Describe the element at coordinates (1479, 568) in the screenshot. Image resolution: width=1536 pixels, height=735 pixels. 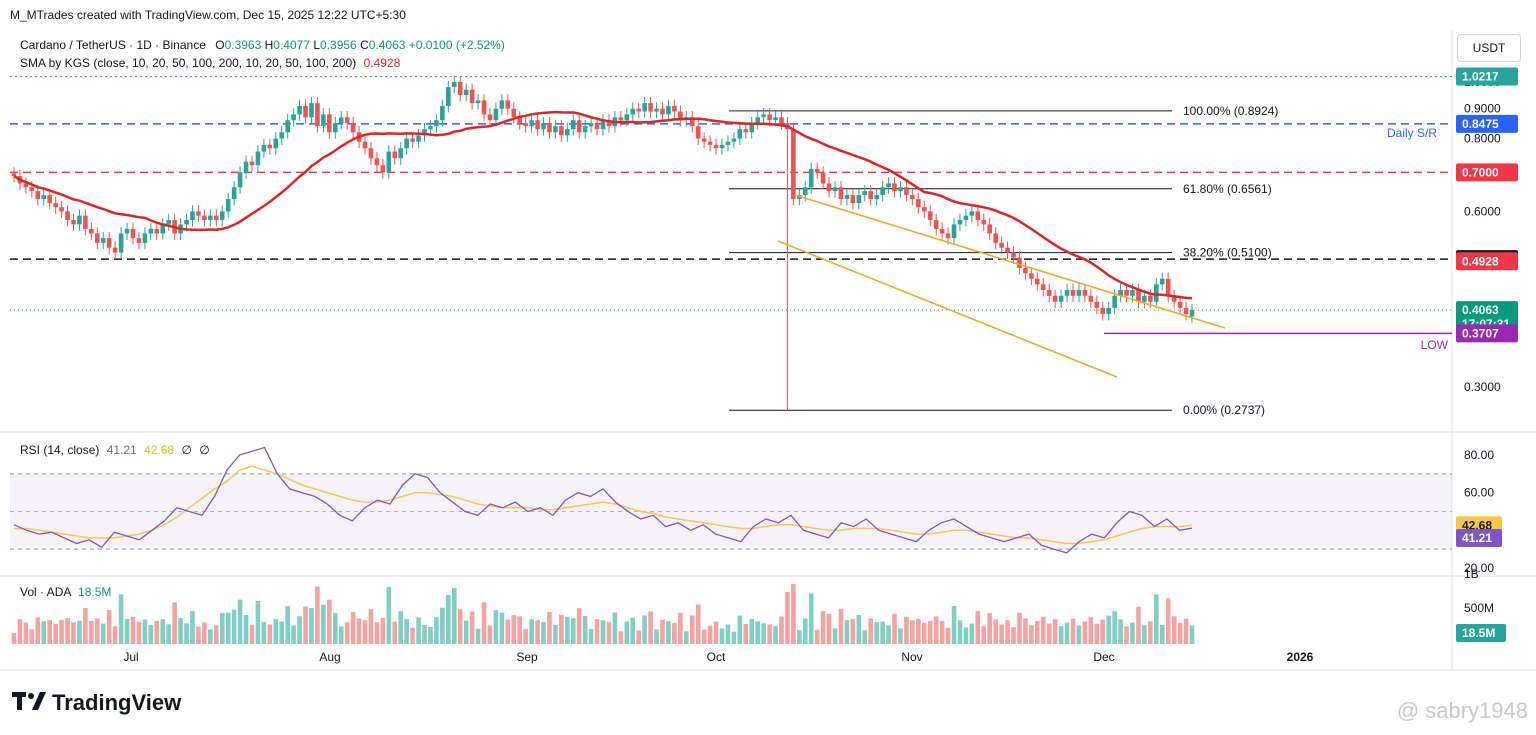
I see `rsi-axis-tick: 20.00` at that location.